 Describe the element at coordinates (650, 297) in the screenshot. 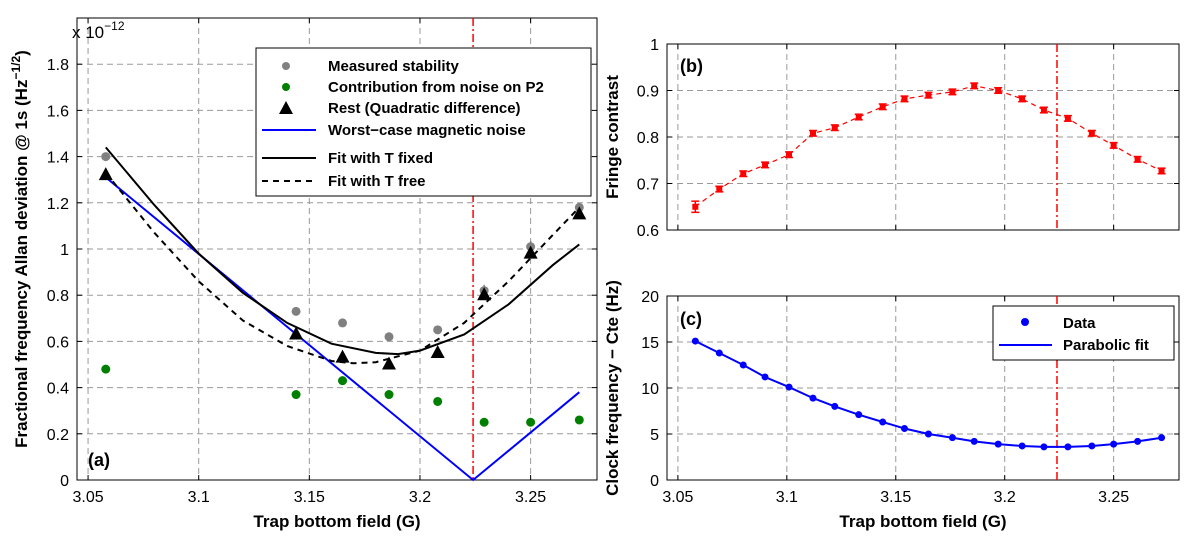

I see `panel-c-ytick-label: 20` at that location.